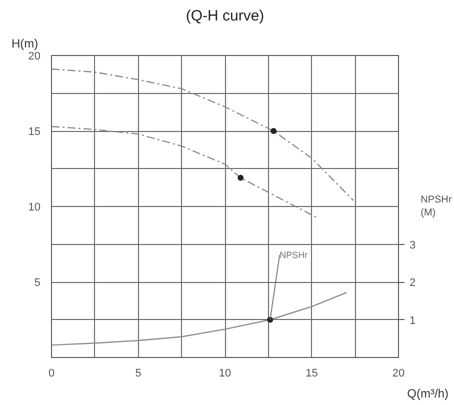 The width and height of the screenshot is (454, 405). I want to click on y-axis-title: H(m), so click(25, 43).